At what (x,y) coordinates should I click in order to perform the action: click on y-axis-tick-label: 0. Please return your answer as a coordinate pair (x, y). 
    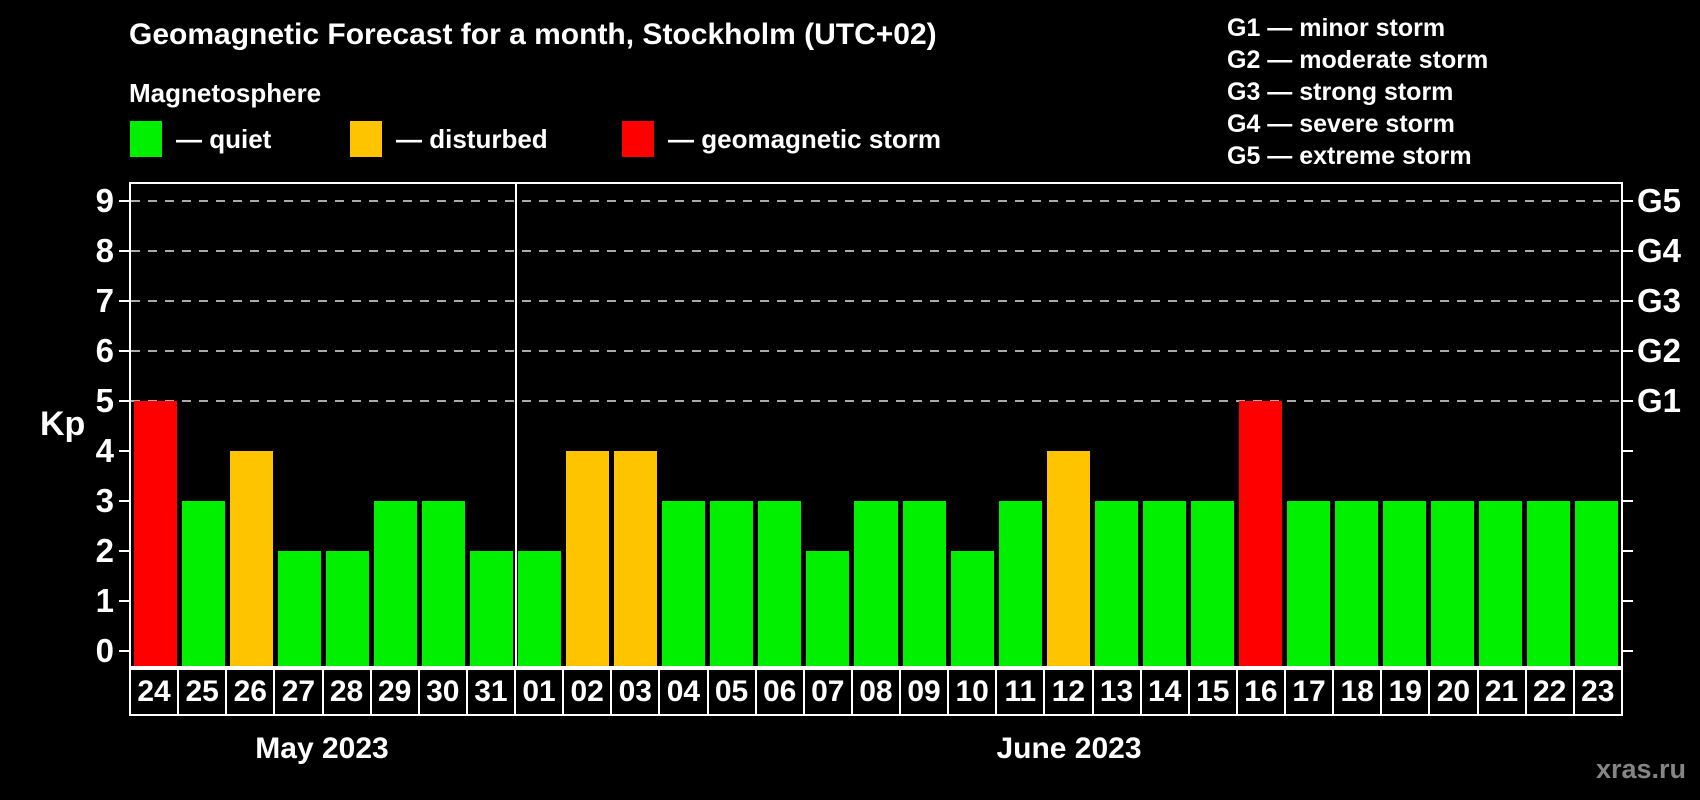
    Looking at the image, I should click on (104, 650).